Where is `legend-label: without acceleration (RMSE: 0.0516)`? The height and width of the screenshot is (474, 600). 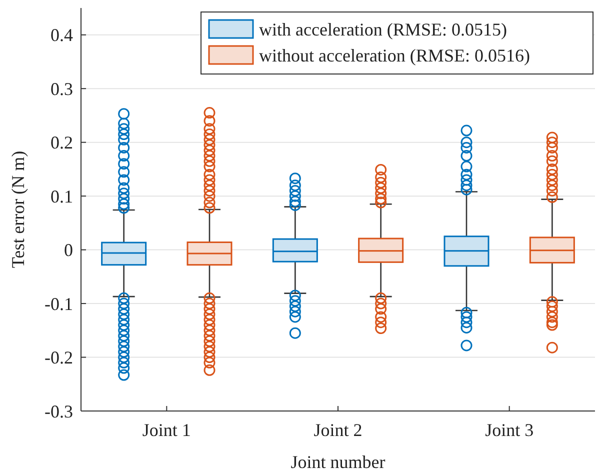
legend-label: without acceleration (RMSE: 0.0516) is located at coordinates (394, 55).